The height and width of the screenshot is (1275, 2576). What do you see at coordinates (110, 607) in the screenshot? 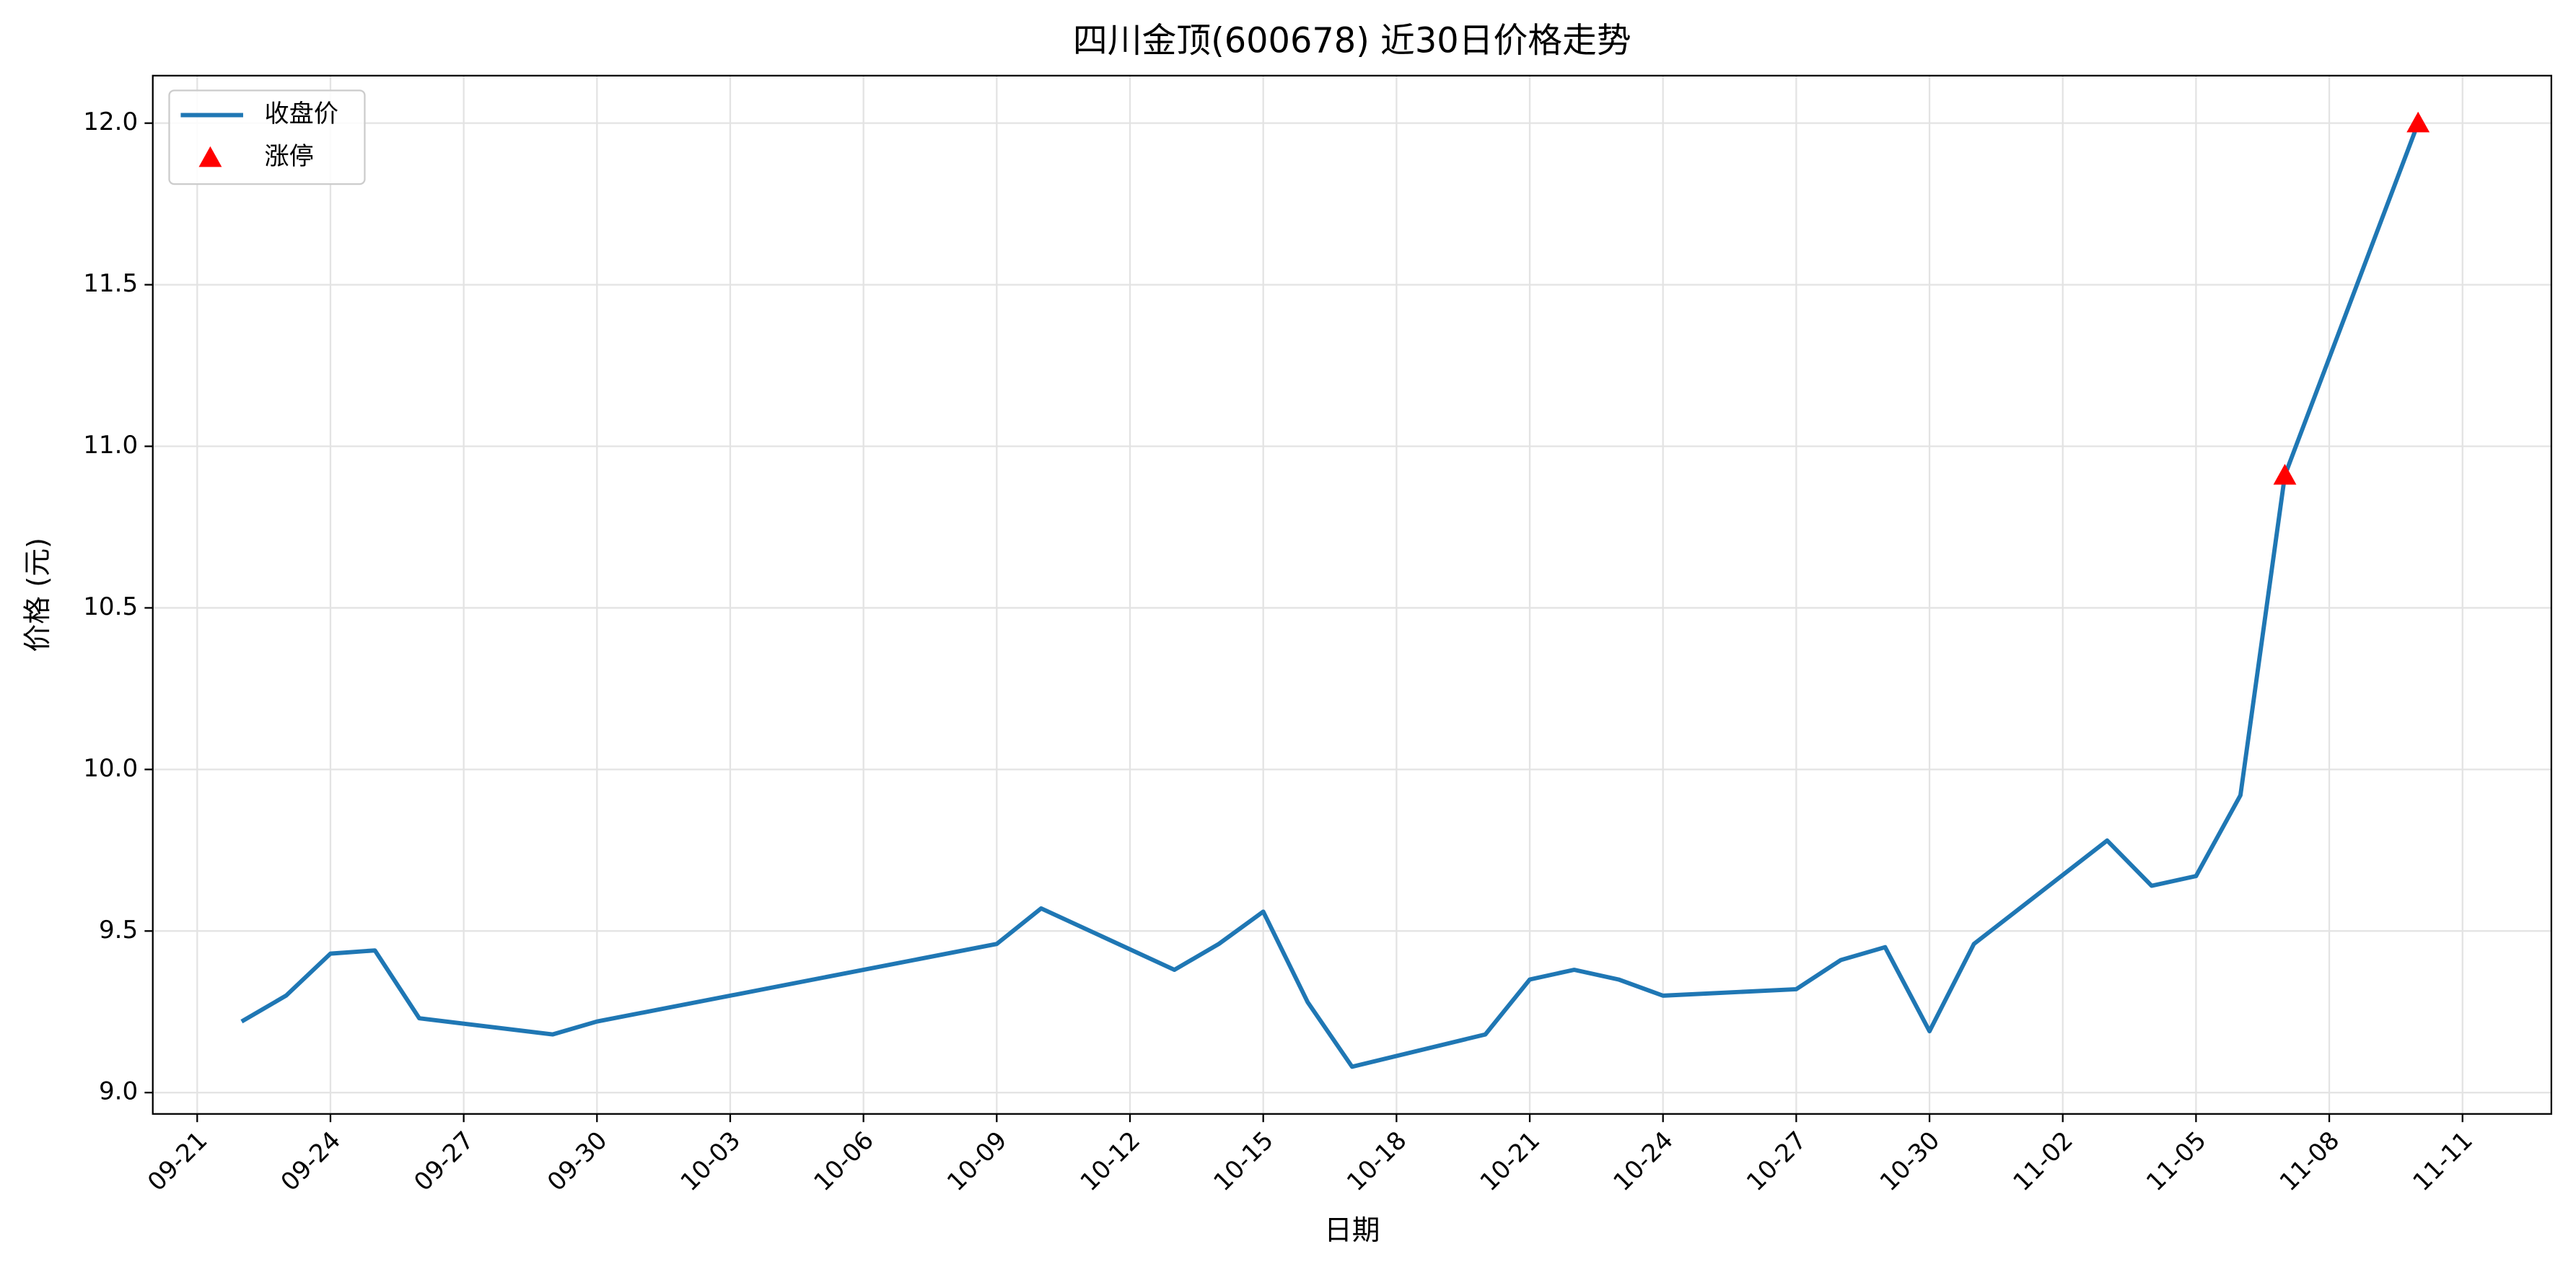
I see `y-tick-label: 10.5` at bounding box center [110, 607].